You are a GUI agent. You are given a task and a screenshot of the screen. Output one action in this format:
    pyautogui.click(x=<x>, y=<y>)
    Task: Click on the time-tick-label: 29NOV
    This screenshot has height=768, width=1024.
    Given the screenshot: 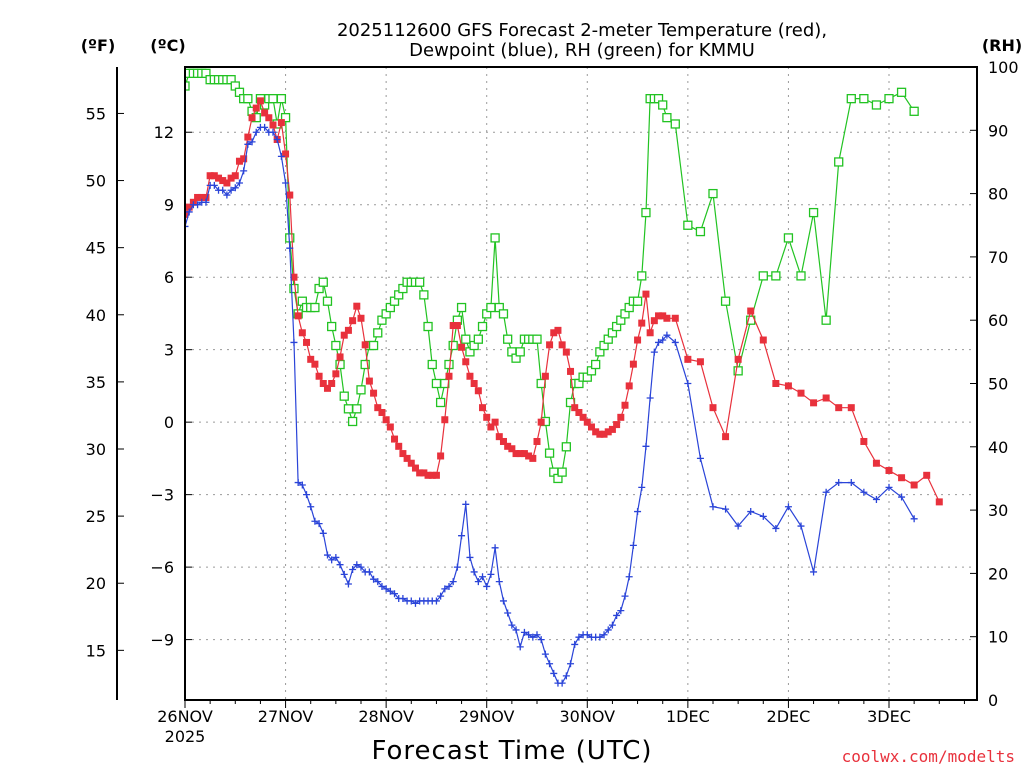 What is the action you would take?
    pyautogui.click(x=487, y=716)
    